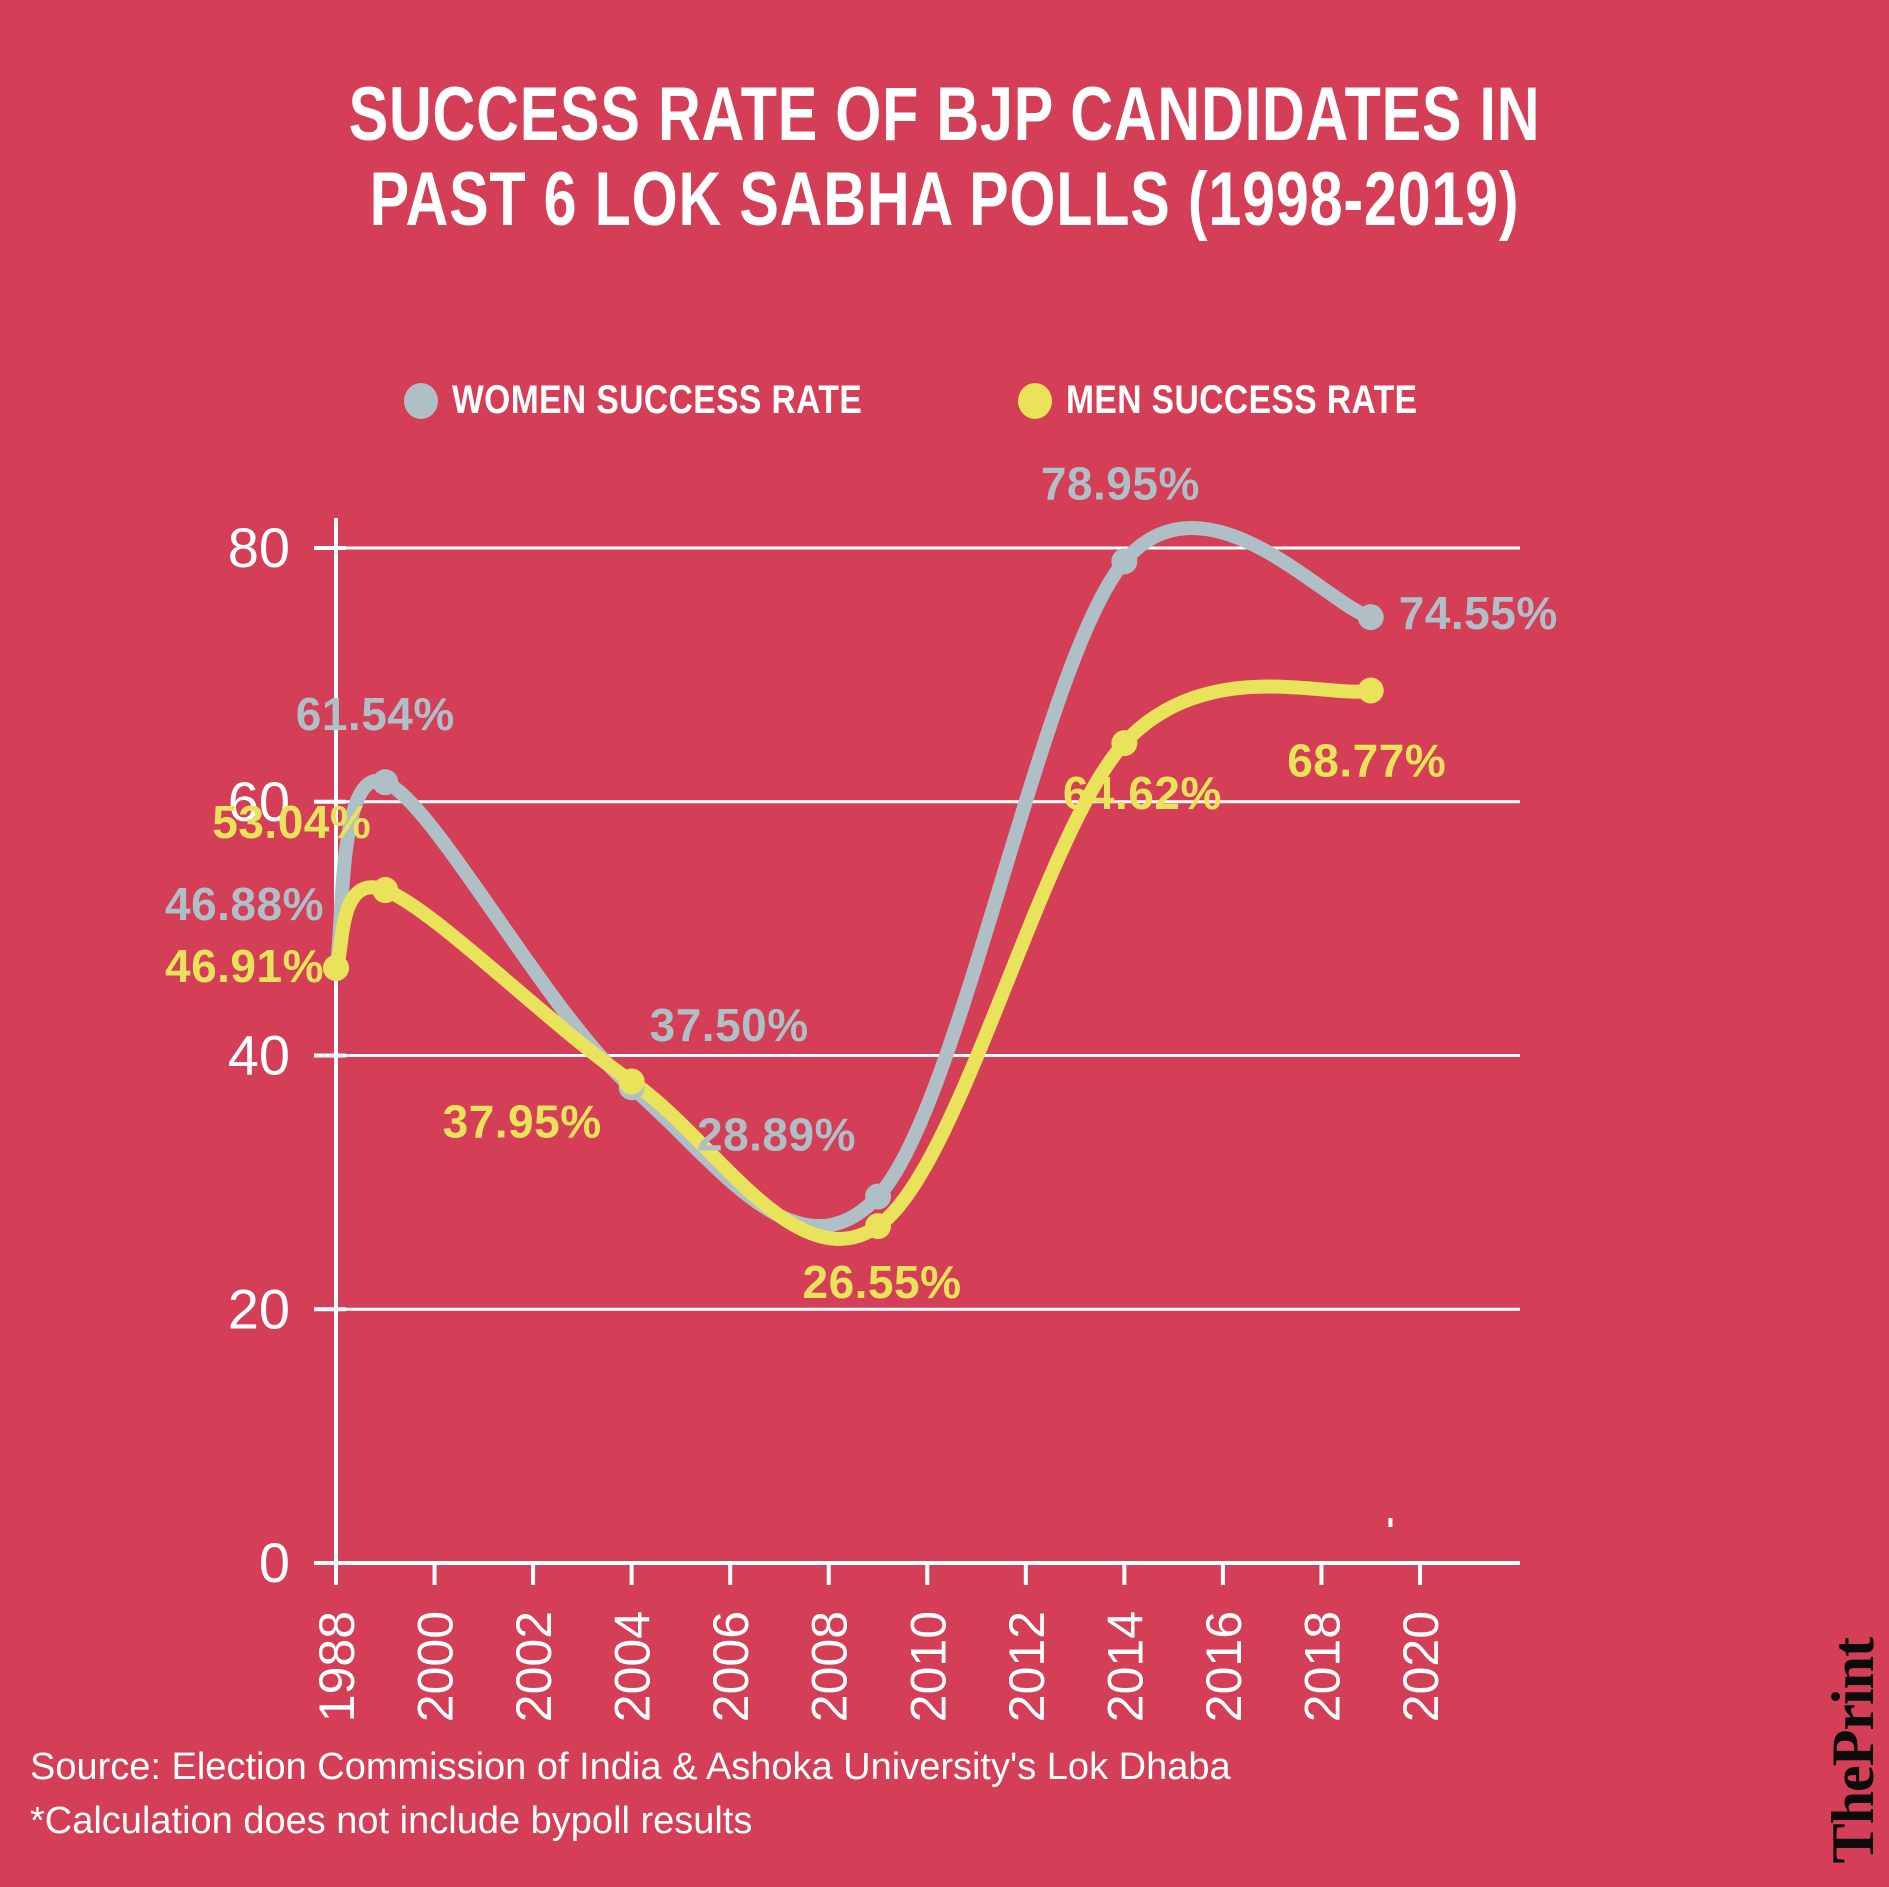  I want to click on data-label: 53.04%, so click(291, 822).